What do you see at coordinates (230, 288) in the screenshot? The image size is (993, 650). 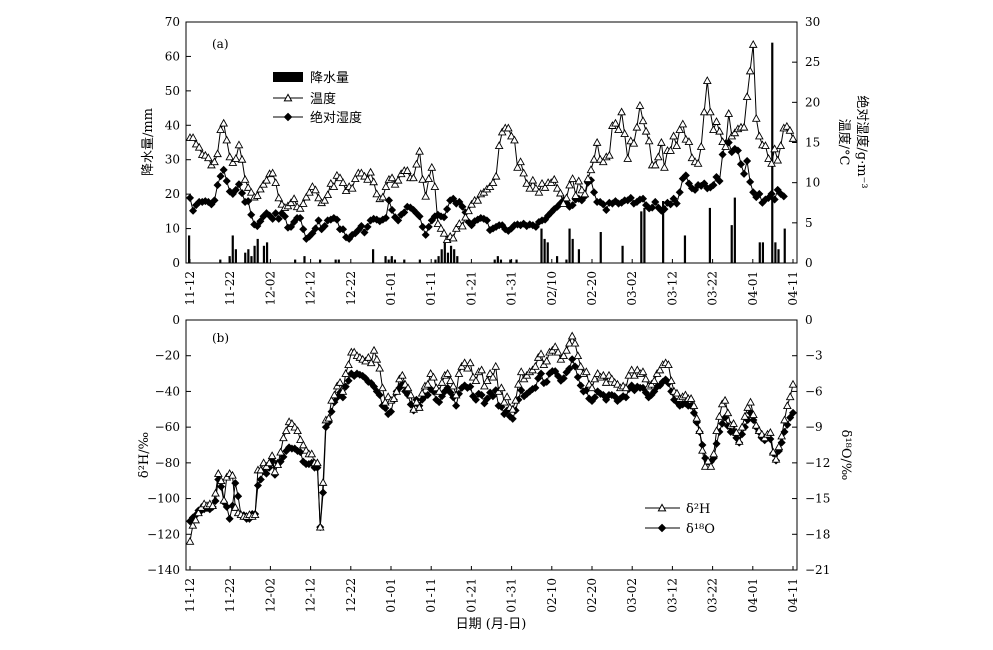 I see `xtick-a-1: 11-22` at bounding box center [230, 288].